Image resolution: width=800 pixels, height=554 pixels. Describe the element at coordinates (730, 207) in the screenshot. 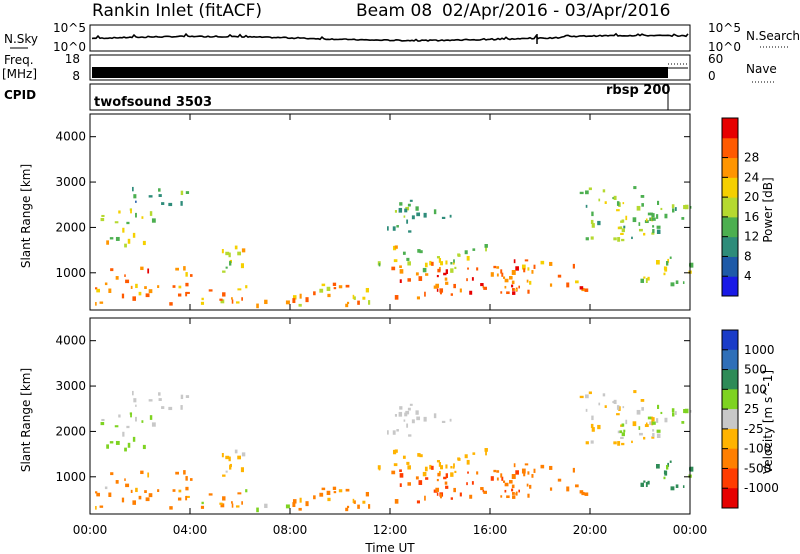

I see `colorbar-frame` at that location.